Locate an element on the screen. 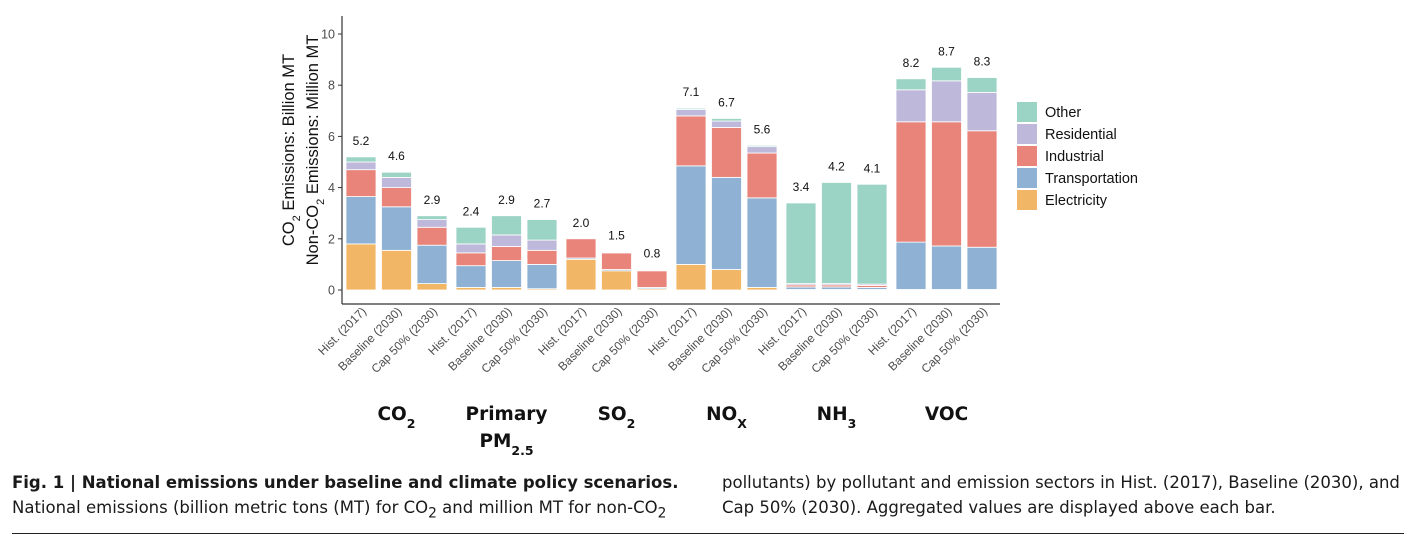  pollutant-label-primary-pm2-5: Primary is located at coordinates (507, 414).